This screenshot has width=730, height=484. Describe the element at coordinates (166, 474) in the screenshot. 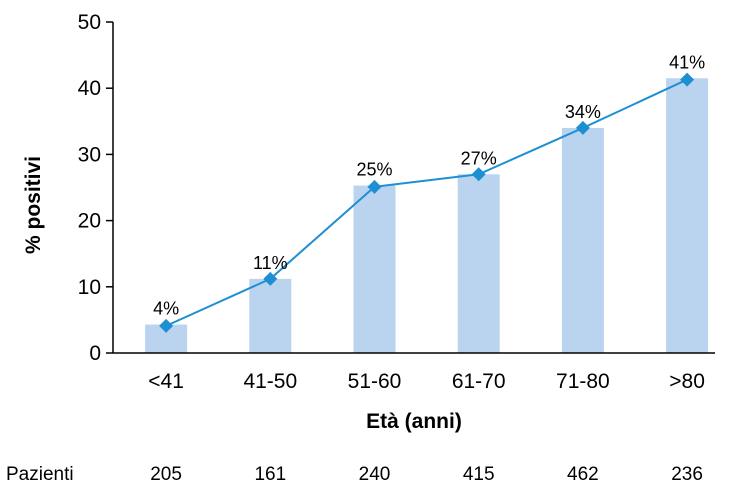

I see `patients-count: 205` at that location.